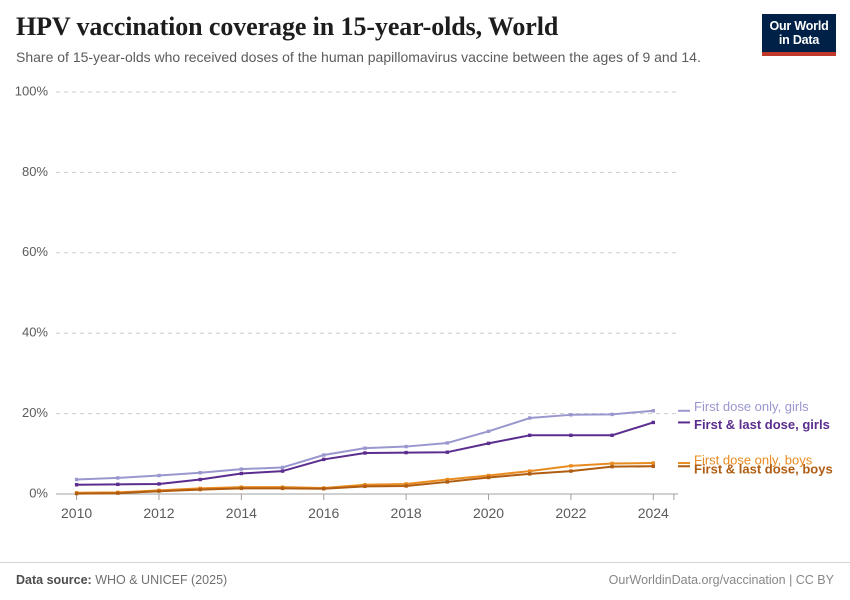 Image resolution: width=850 pixels, height=600 pixels. What do you see at coordinates (38, 492) in the screenshot?
I see `y-axis-tick-label: 0%` at bounding box center [38, 492].